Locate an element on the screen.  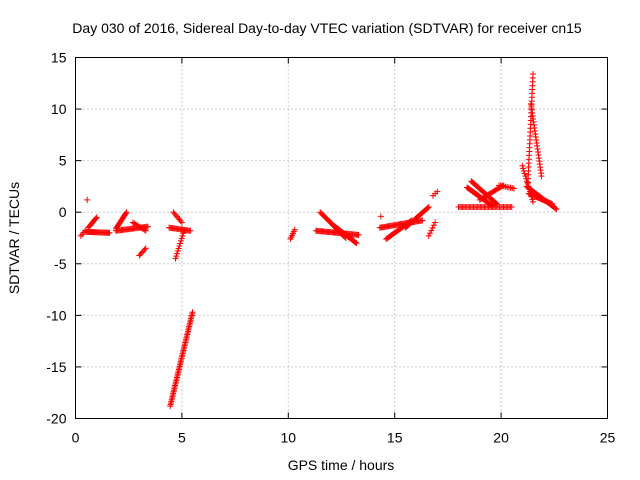
x-tick-label: 15 is located at coordinates (395, 438).